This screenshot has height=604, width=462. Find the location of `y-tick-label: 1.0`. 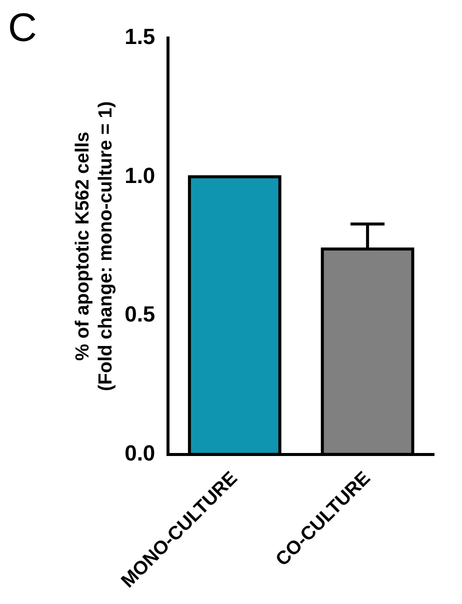

y-tick-label: 1.0 is located at coordinates (140, 175).